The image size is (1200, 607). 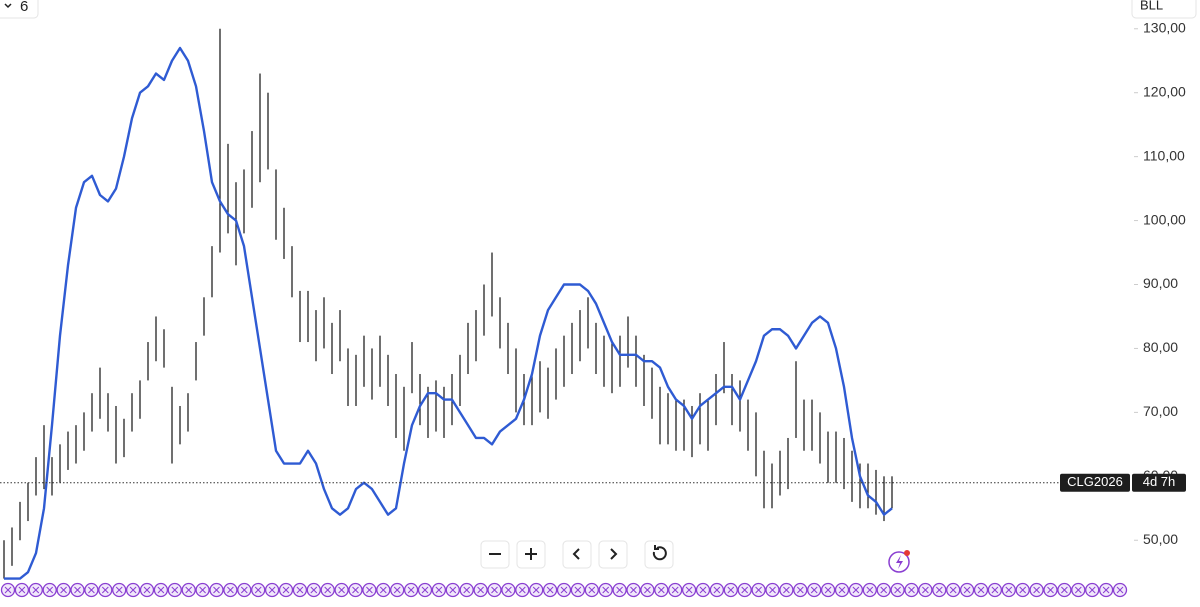 I want to click on symbol-short: BLL, so click(x=1151, y=6).